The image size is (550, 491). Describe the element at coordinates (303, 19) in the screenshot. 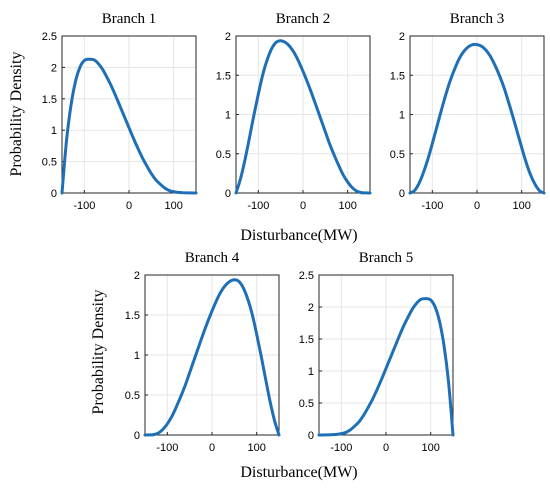

I see `panel-title: Branch 2` at that location.